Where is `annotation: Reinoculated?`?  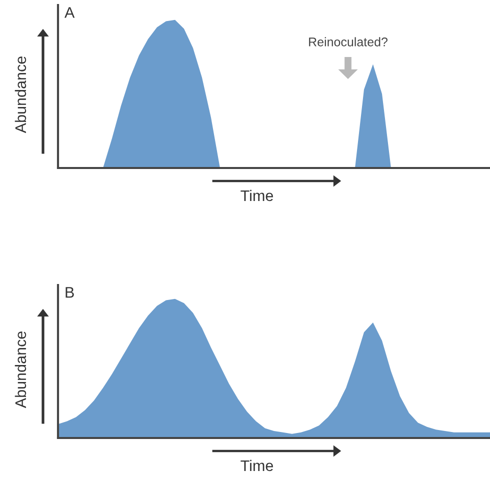
annotation: Reinoculated? is located at coordinates (348, 41).